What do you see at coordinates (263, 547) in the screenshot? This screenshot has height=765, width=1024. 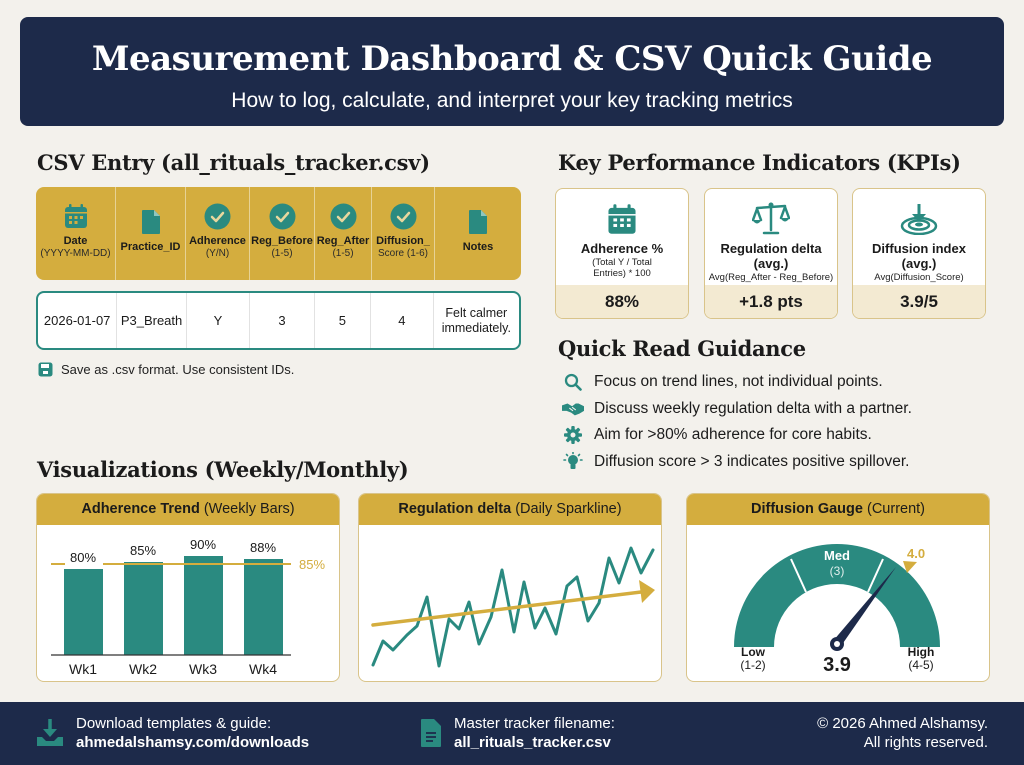 I see `svg-text: 88%` at bounding box center [263, 547].